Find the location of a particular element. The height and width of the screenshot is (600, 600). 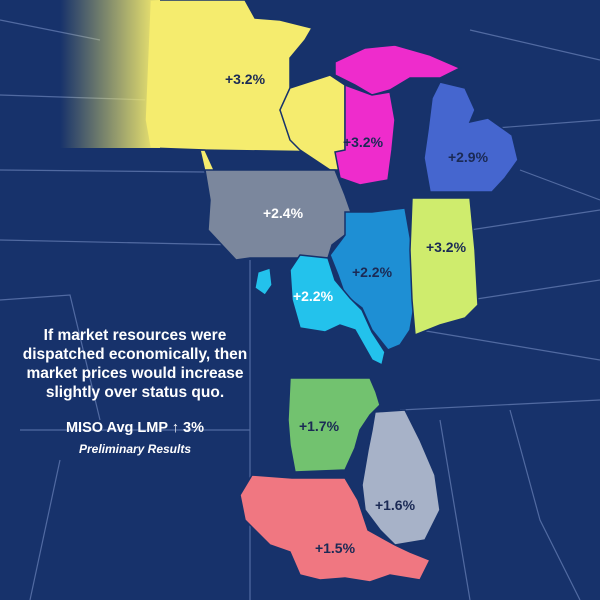

preliminary-results: Preliminary Results is located at coordinates (135, 449).